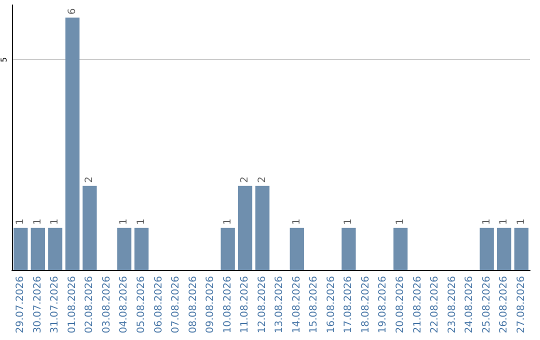 This screenshot has width=540, height=340. I want to click on x-tick-label: 18.08.2026, so click(366, 305).